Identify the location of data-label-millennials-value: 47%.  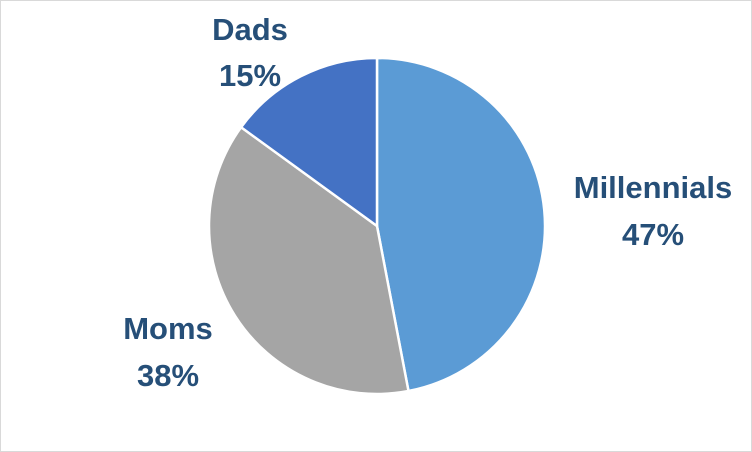
(653, 234).